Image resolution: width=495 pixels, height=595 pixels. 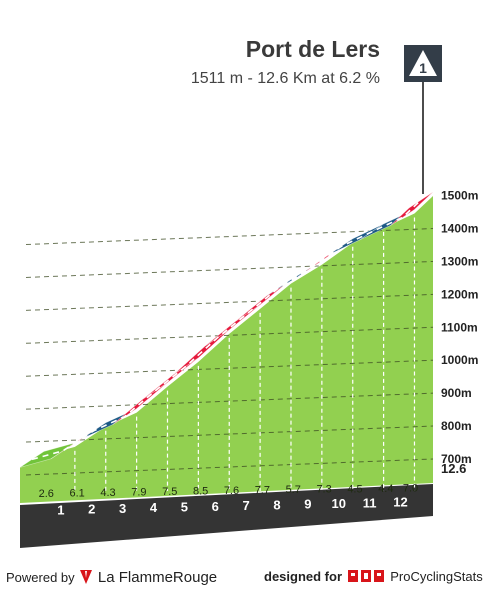 What do you see at coordinates (157, 577) in the screenshot?
I see `flamme-rouge-logo-text: La FlammeRouge` at bounding box center [157, 577].